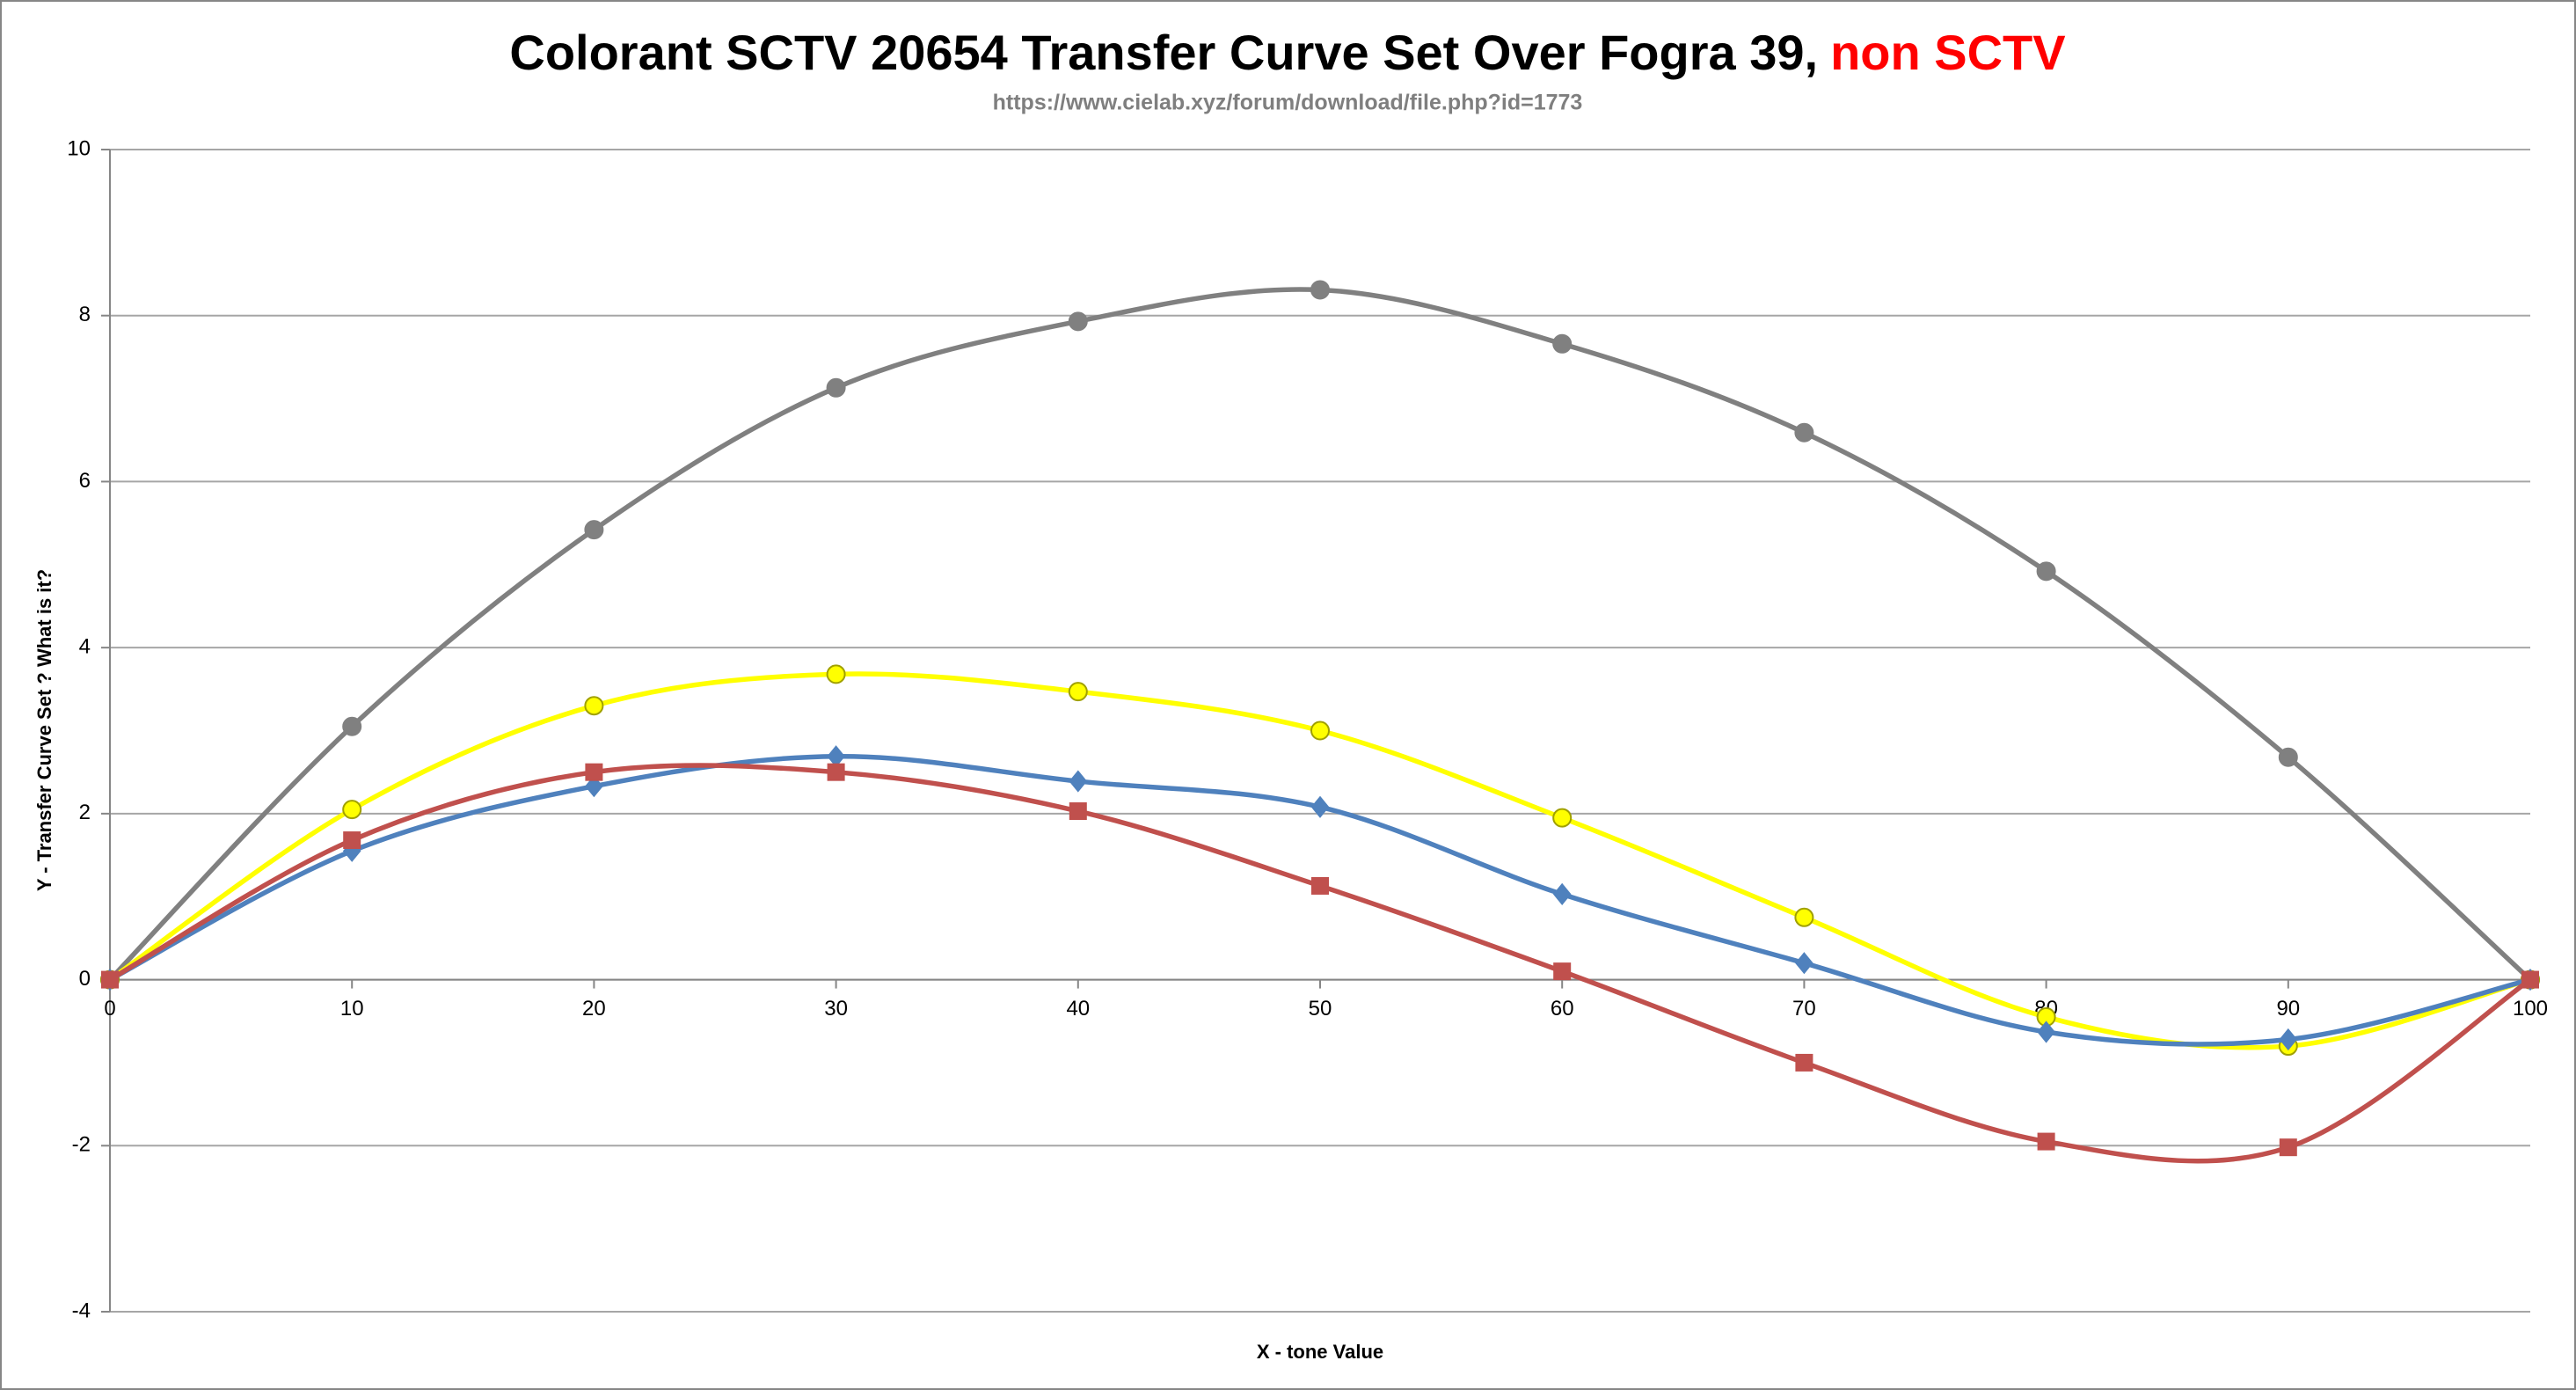 The height and width of the screenshot is (1390, 2576). What do you see at coordinates (81, 1145) in the screenshot?
I see `y-tick-label: -2` at bounding box center [81, 1145].